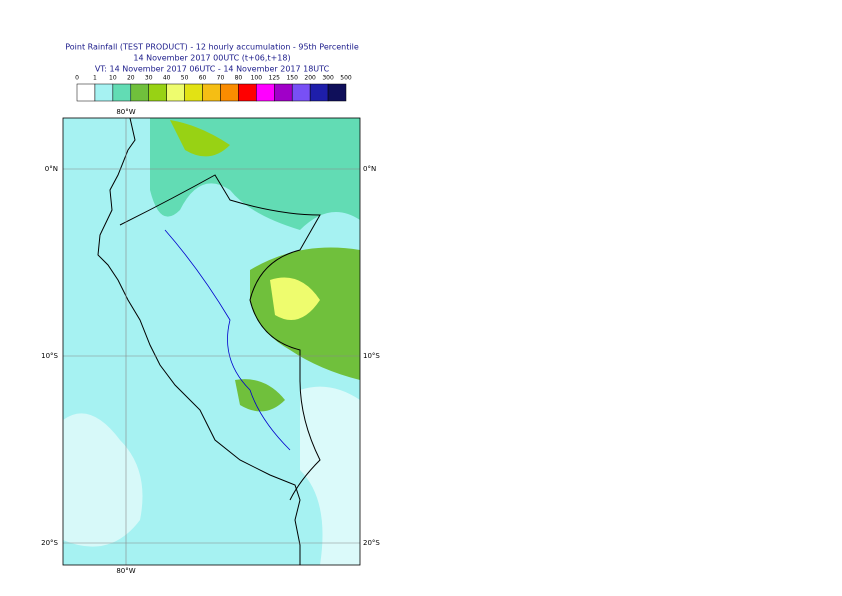 The height and width of the screenshot is (596, 842). What do you see at coordinates (275, 78) in the screenshot?
I see `legend-tick: 125` at bounding box center [275, 78].